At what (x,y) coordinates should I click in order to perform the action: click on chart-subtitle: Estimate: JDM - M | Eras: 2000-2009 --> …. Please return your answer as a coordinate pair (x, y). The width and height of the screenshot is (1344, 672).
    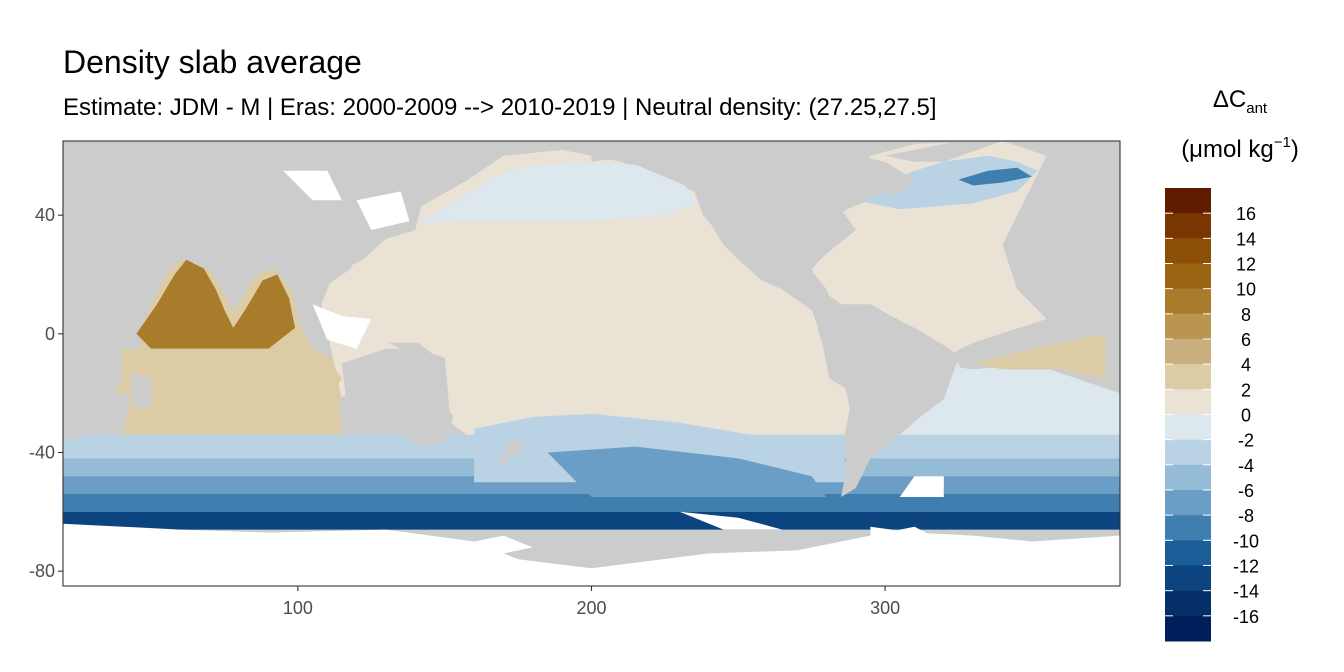
    Looking at the image, I should click on (500, 107).